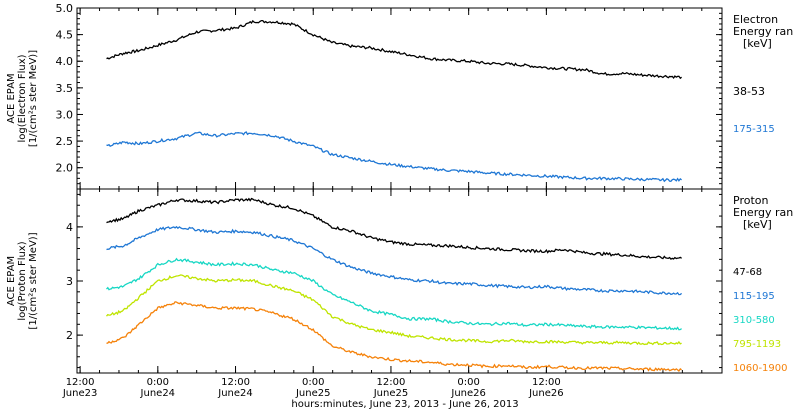 This screenshot has width=800, height=410. Describe the element at coordinates (749, 91) in the screenshot. I see `electron-legend-entry: 38-53` at that location.